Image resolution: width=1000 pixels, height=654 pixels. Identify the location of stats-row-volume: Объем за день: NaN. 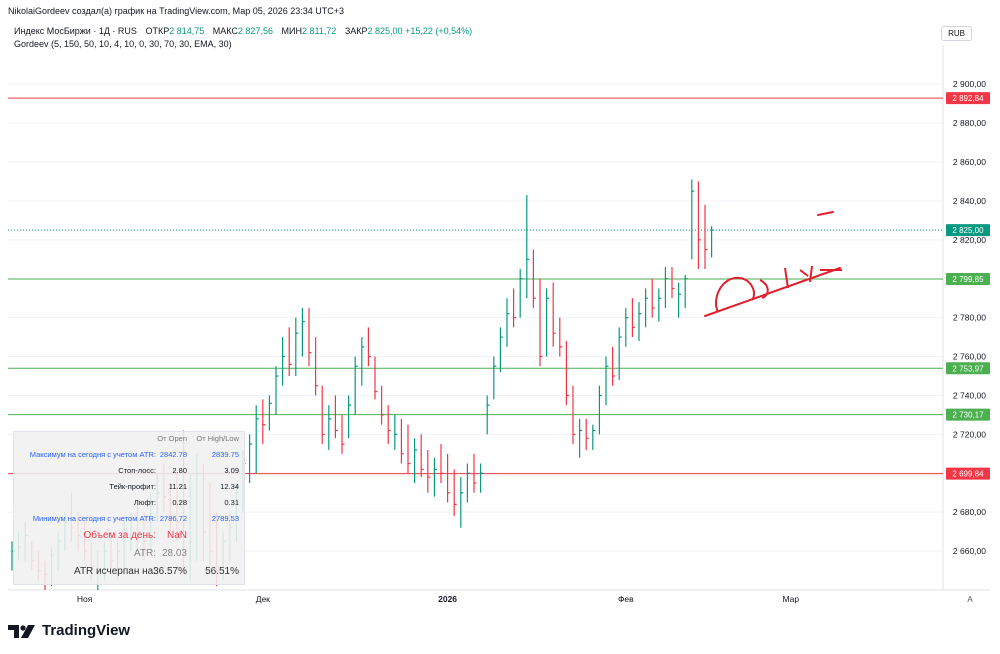
(129, 539).